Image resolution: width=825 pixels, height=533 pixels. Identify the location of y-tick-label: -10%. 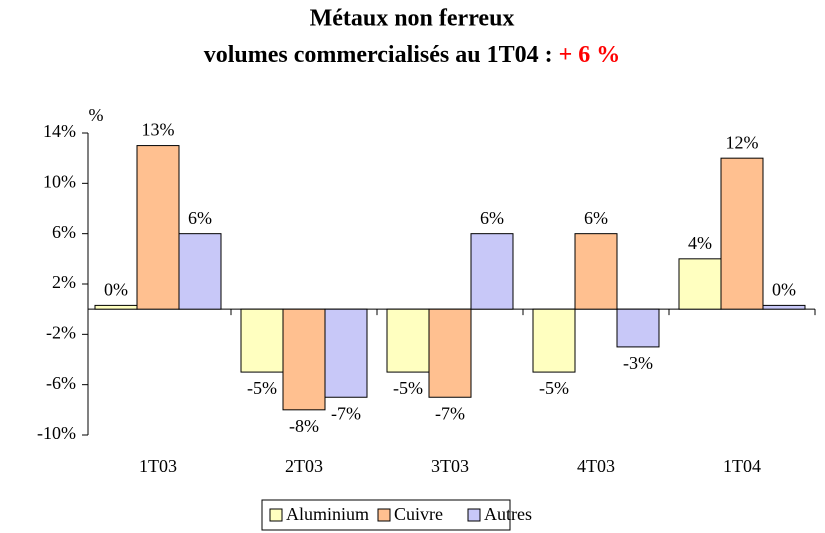
(56, 433).